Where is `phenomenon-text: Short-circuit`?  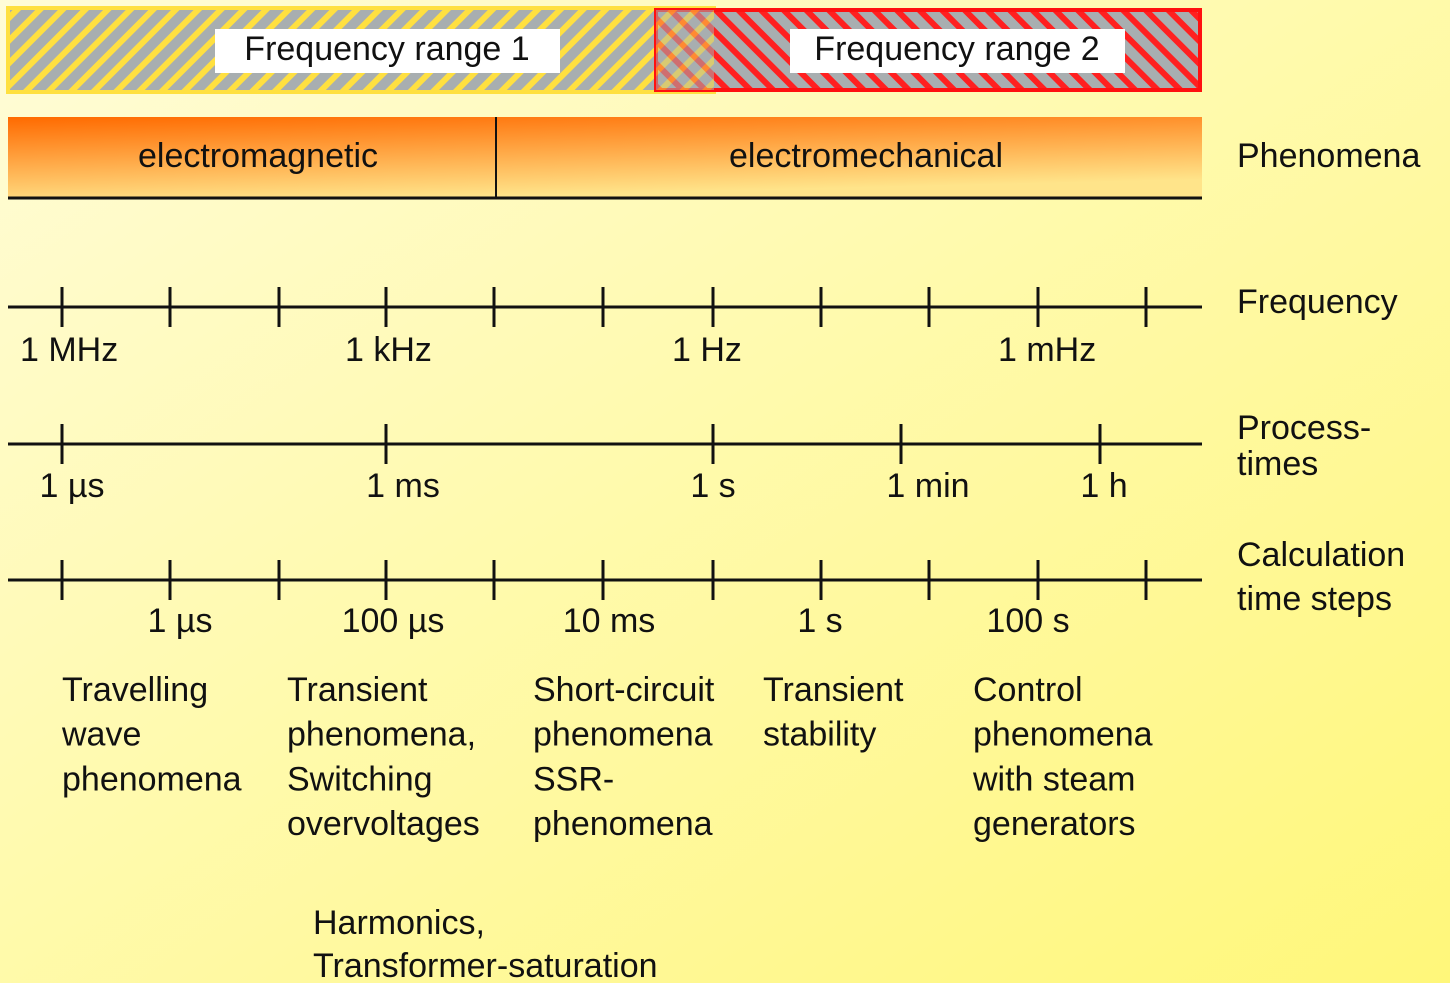 phenomenon-text: Short-circuit is located at coordinates (624, 690).